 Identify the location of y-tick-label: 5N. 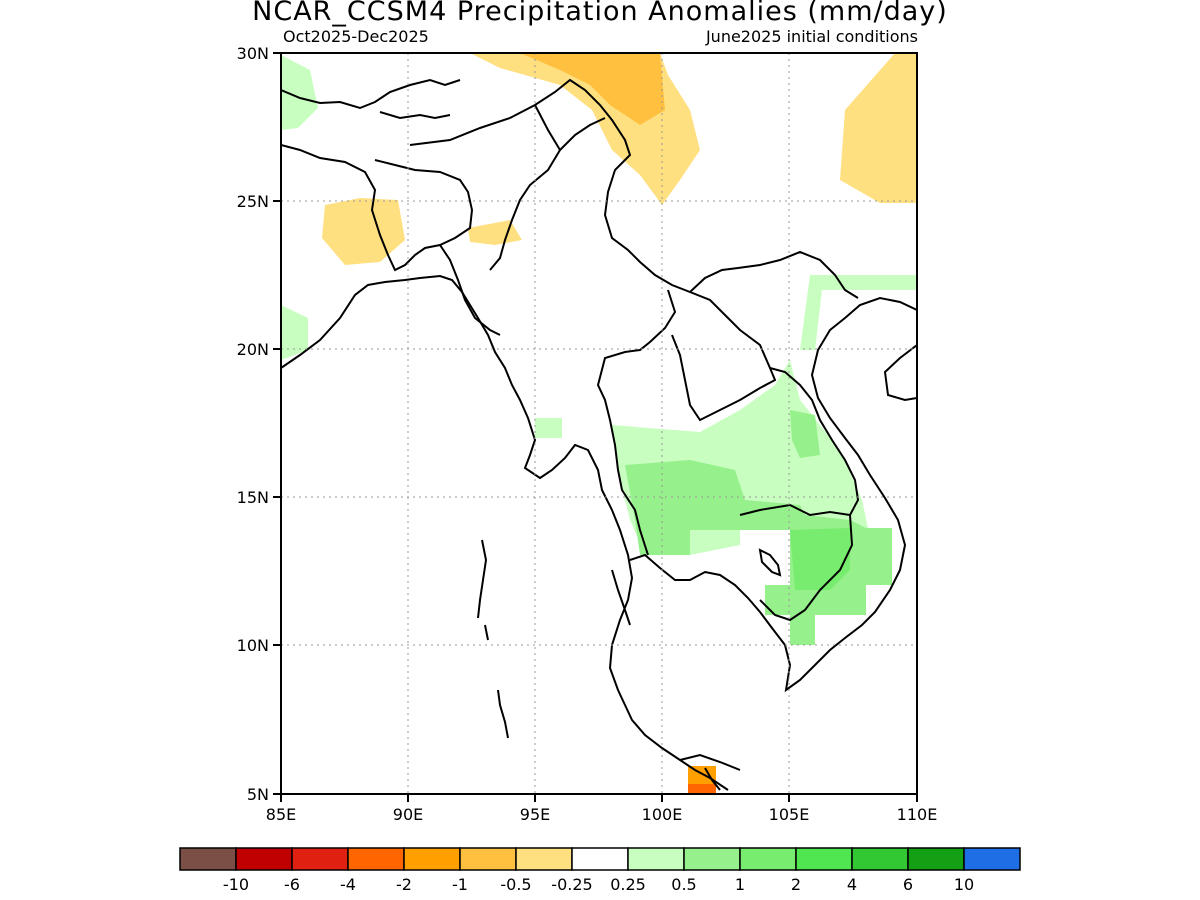
(258, 794).